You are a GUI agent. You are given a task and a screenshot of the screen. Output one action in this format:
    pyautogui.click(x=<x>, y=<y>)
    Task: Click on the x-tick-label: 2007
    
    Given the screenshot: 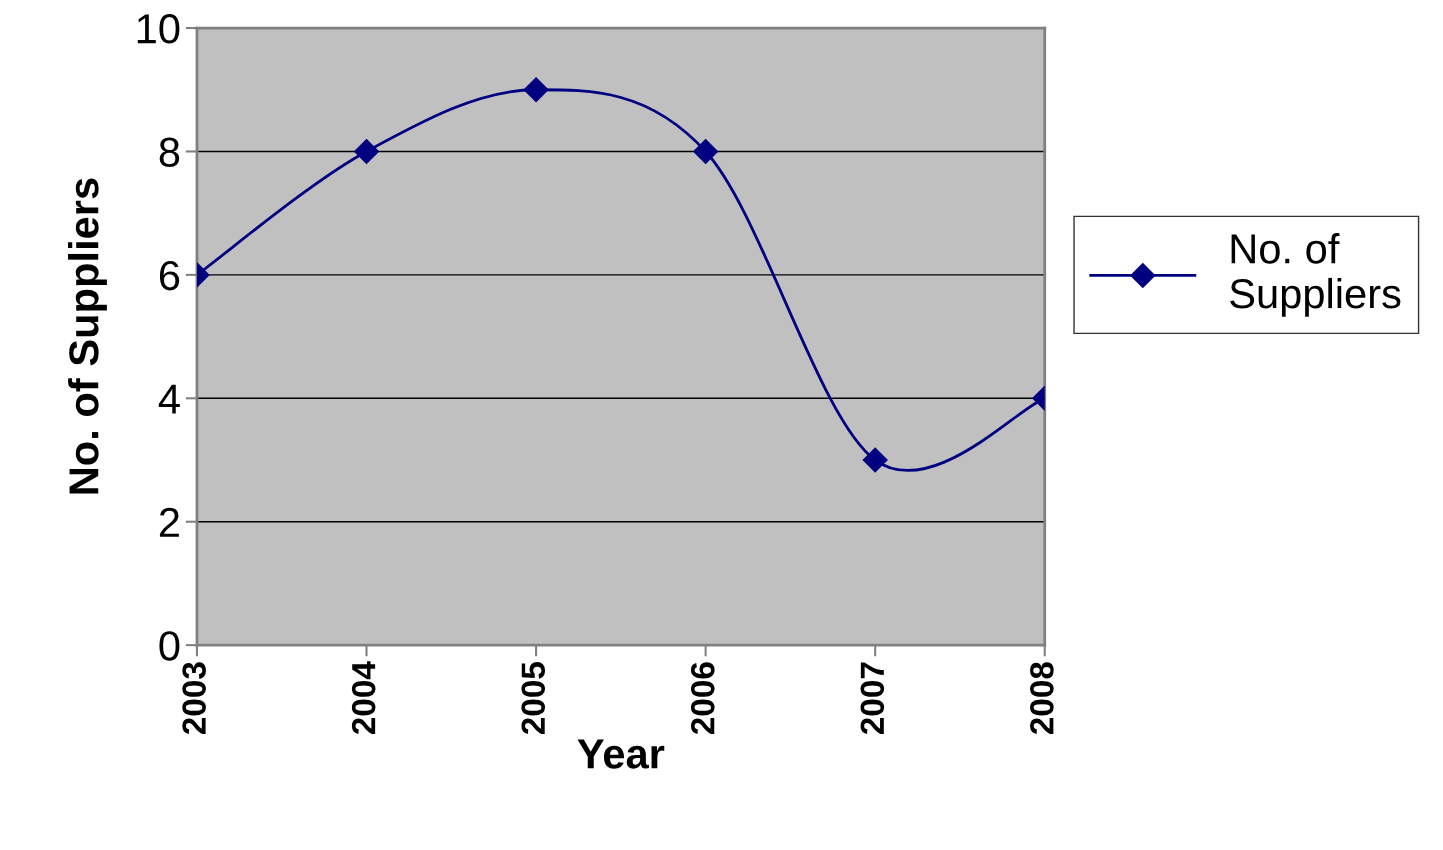 What is the action you would take?
    pyautogui.click(x=872, y=698)
    